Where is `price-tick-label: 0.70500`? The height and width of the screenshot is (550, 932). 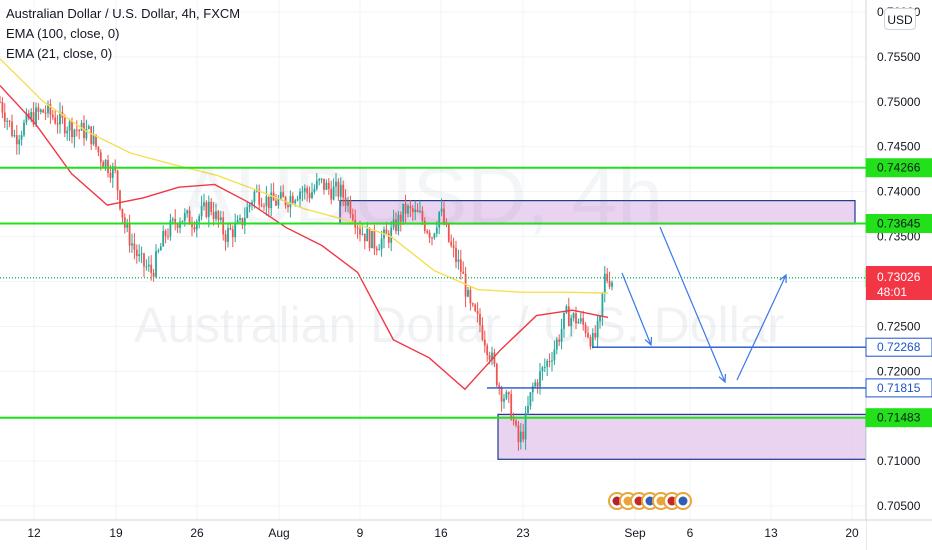 price-tick-label: 0.70500 is located at coordinates (899, 506).